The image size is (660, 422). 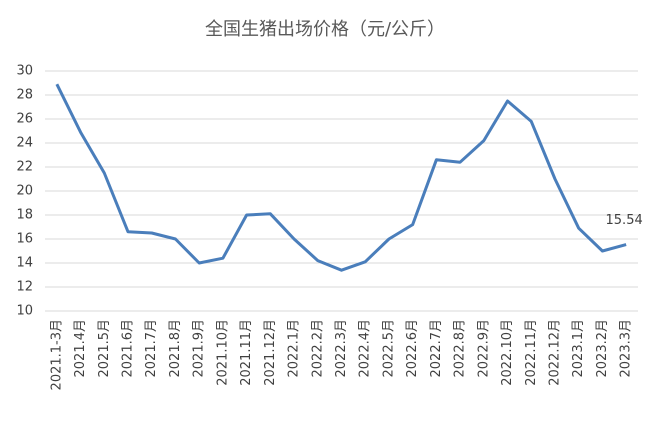 What do you see at coordinates (624, 220) in the screenshot?
I see `data-label: 15.54` at bounding box center [624, 220].